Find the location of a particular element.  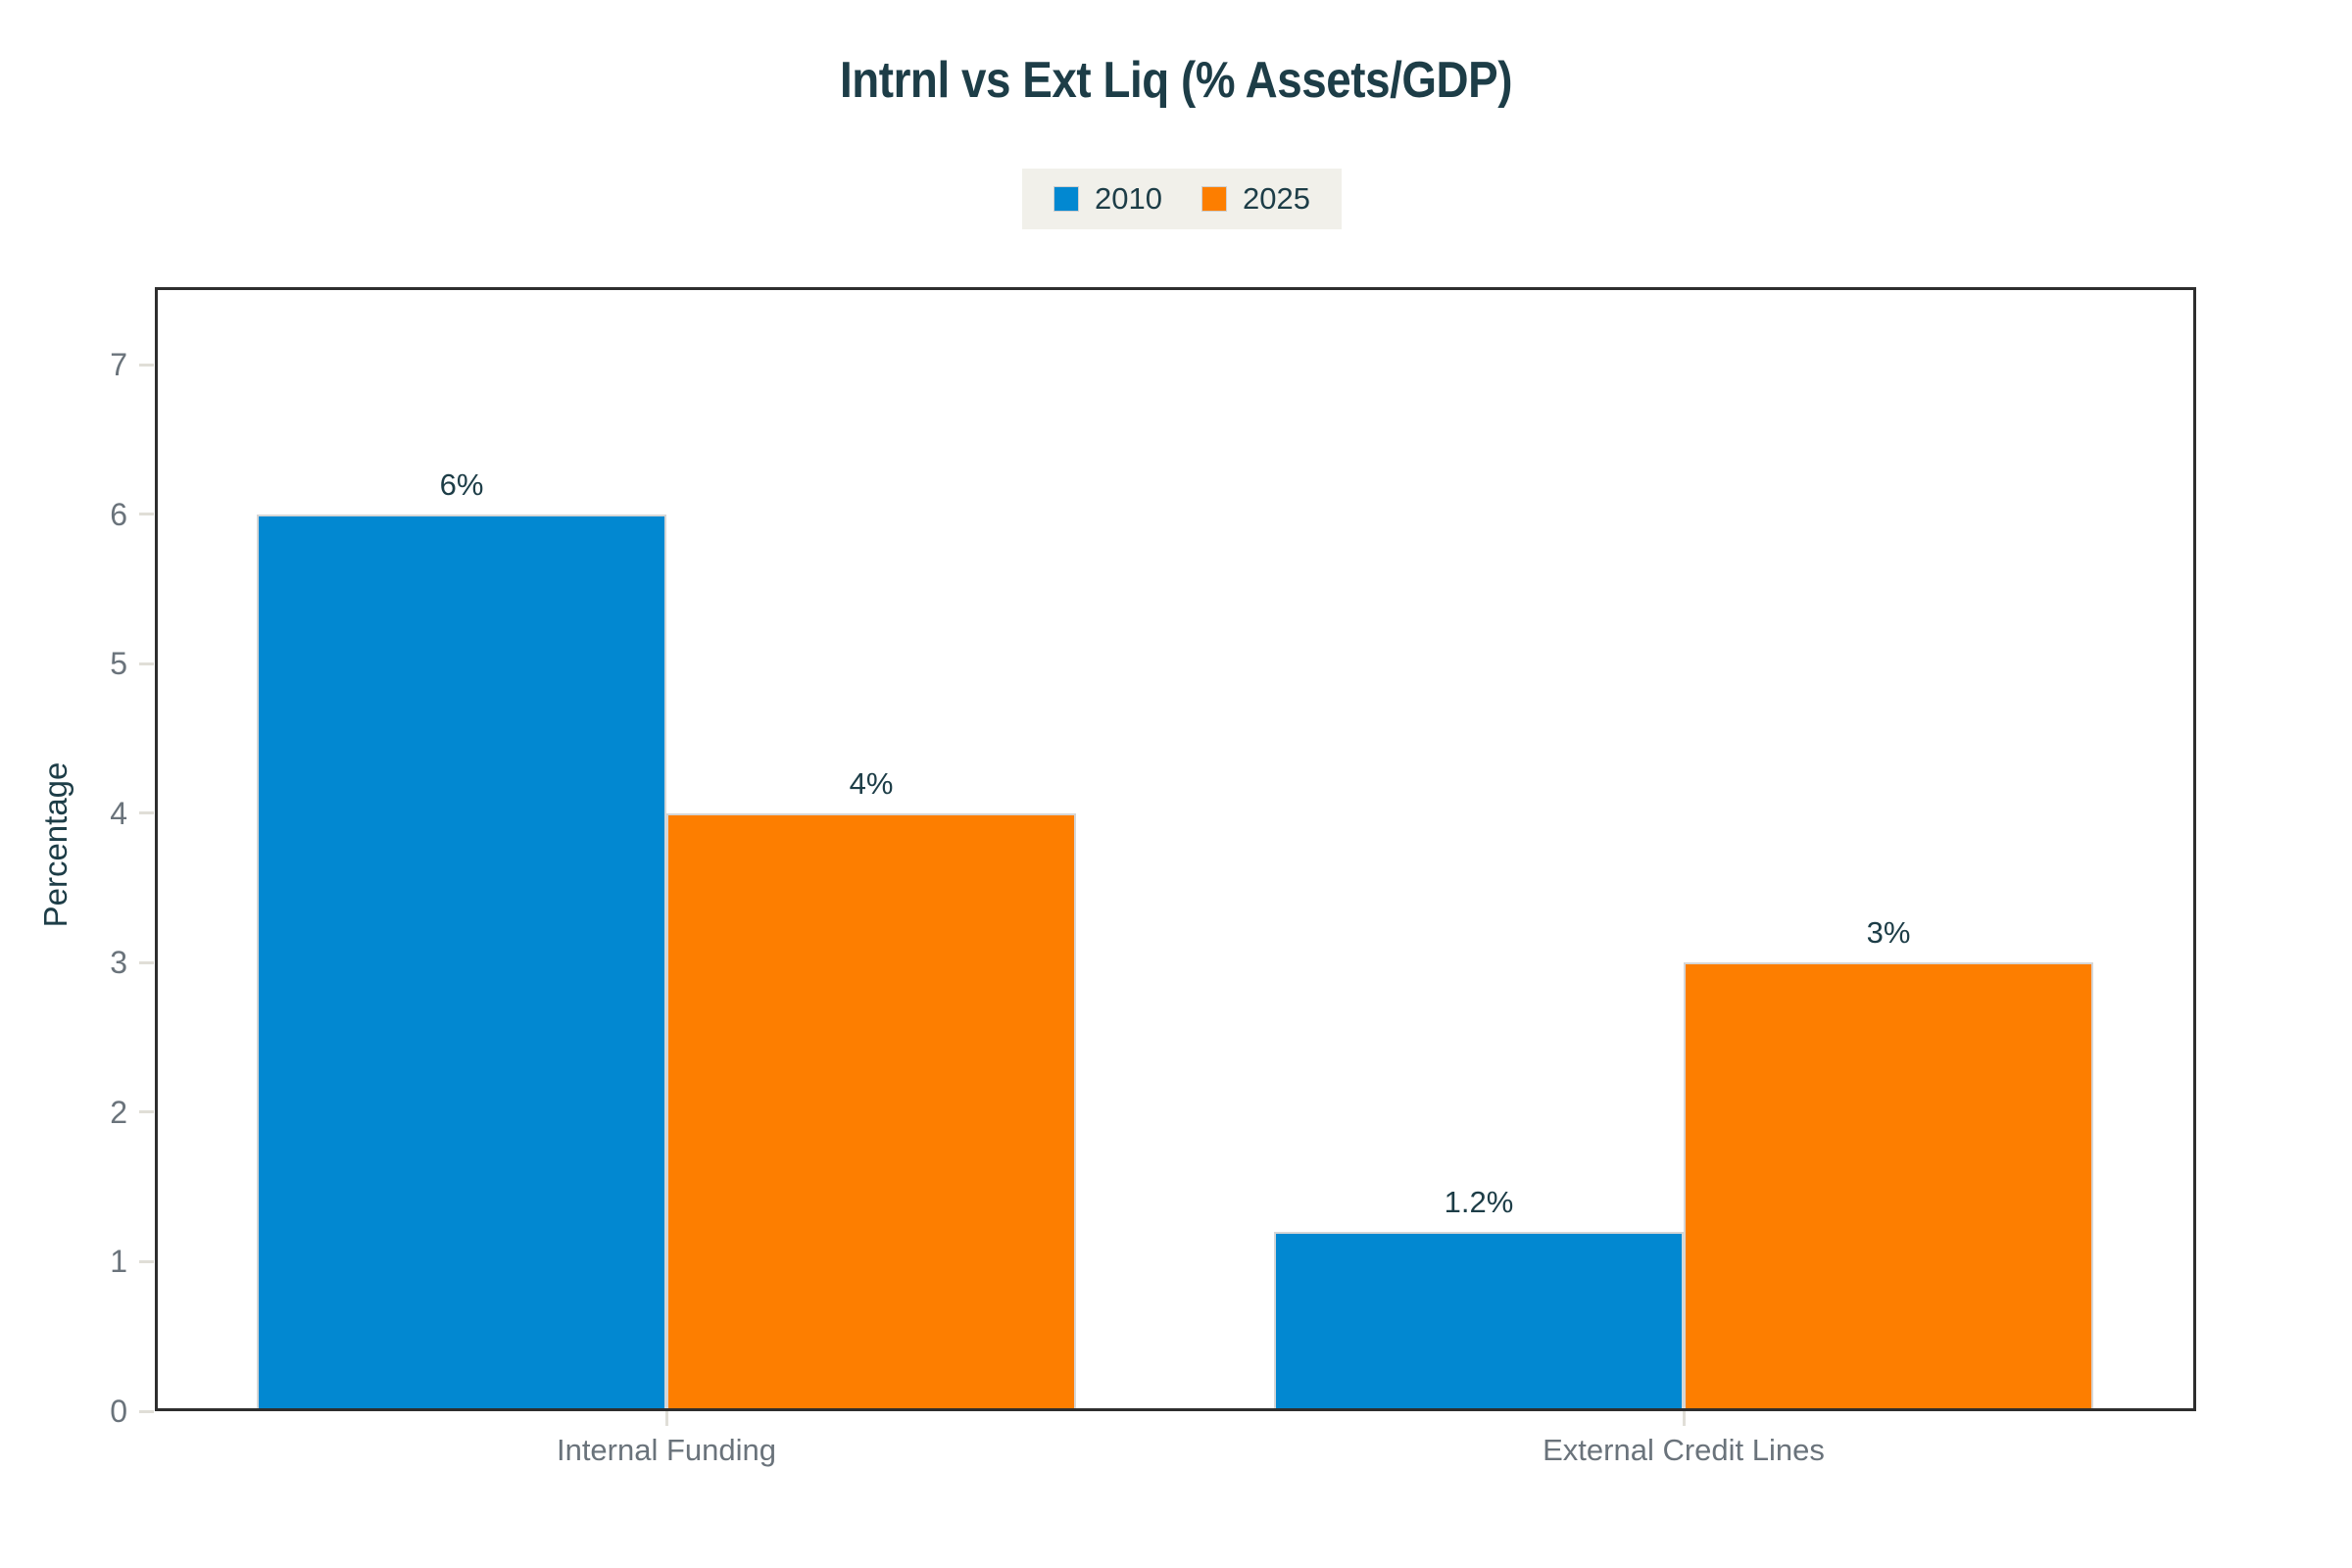

bar-value-label: 6% is located at coordinates (461, 484).